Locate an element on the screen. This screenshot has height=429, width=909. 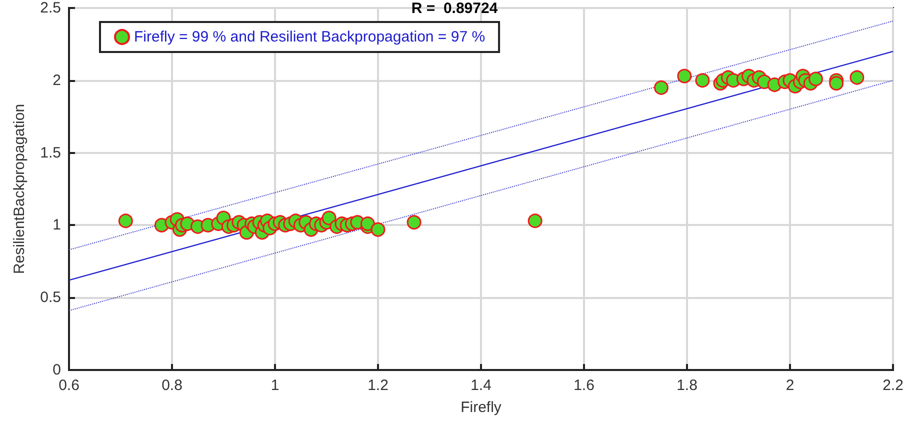
x-tick-label: 2 is located at coordinates (790, 385).